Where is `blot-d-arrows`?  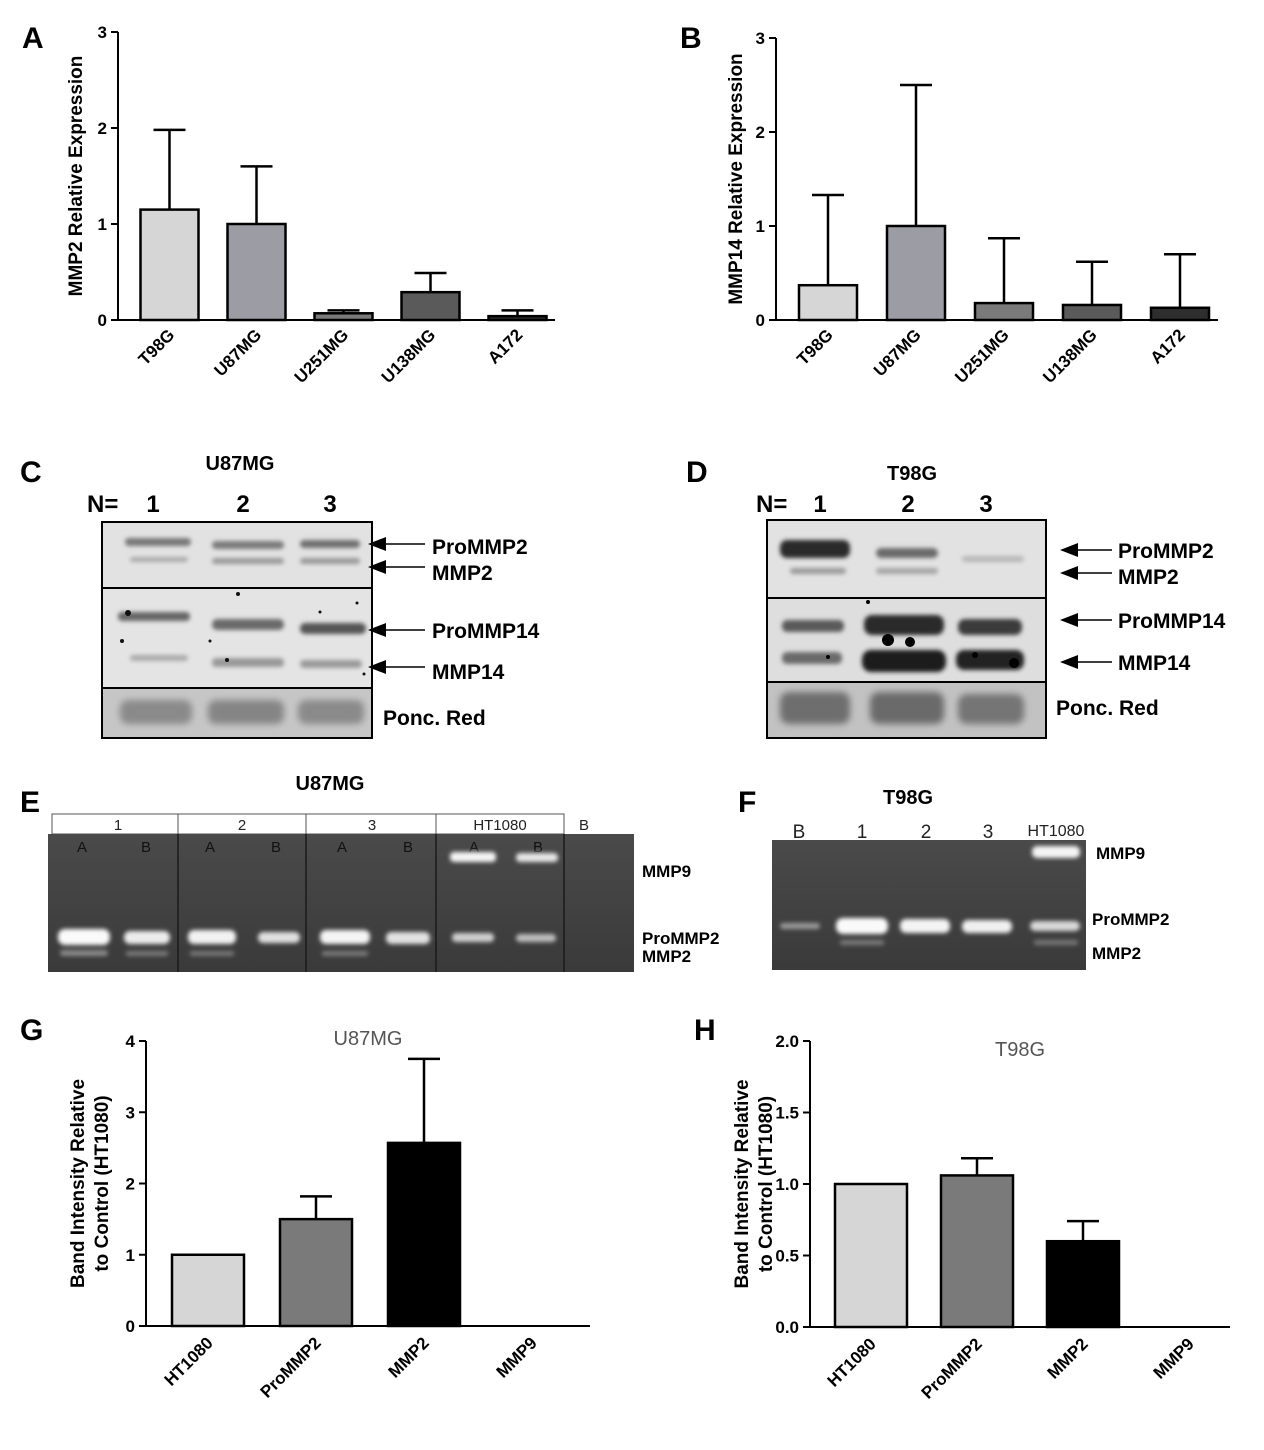 blot-d-arrows is located at coordinates (1086, 606).